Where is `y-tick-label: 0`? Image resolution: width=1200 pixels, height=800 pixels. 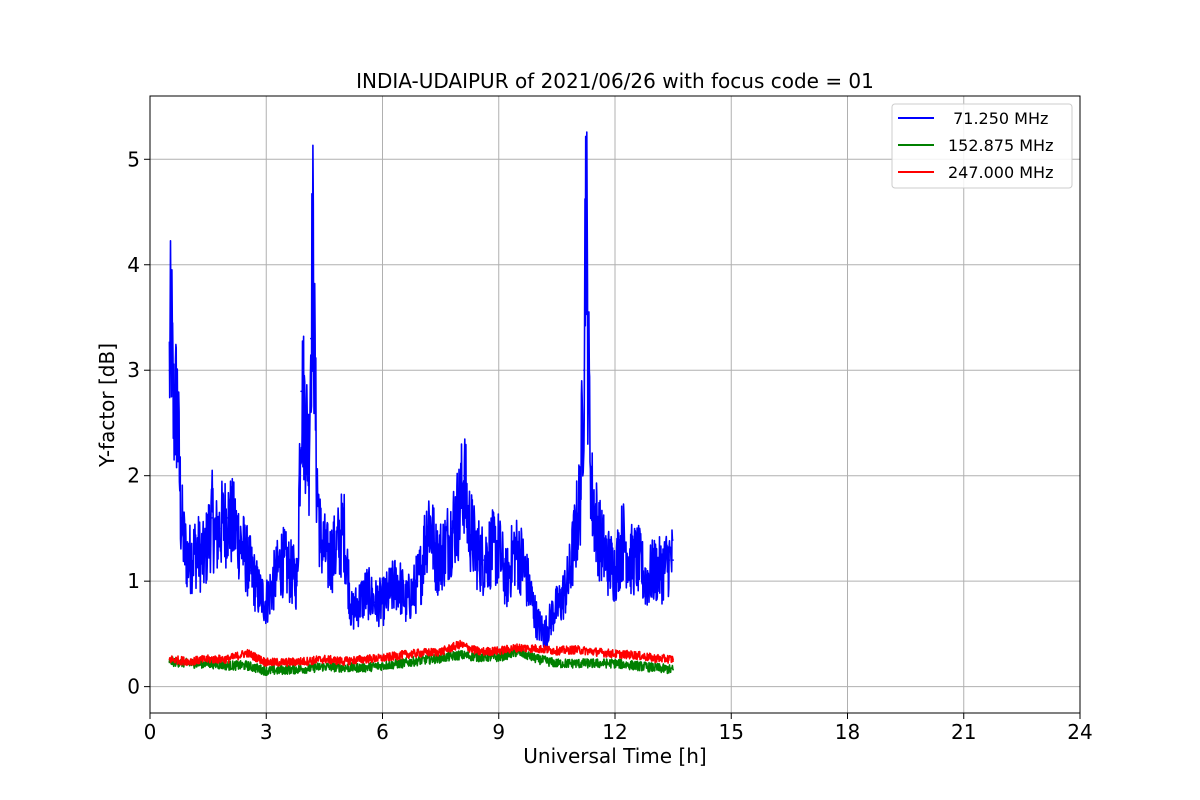 y-tick-label: 0 is located at coordinates (133, 687).